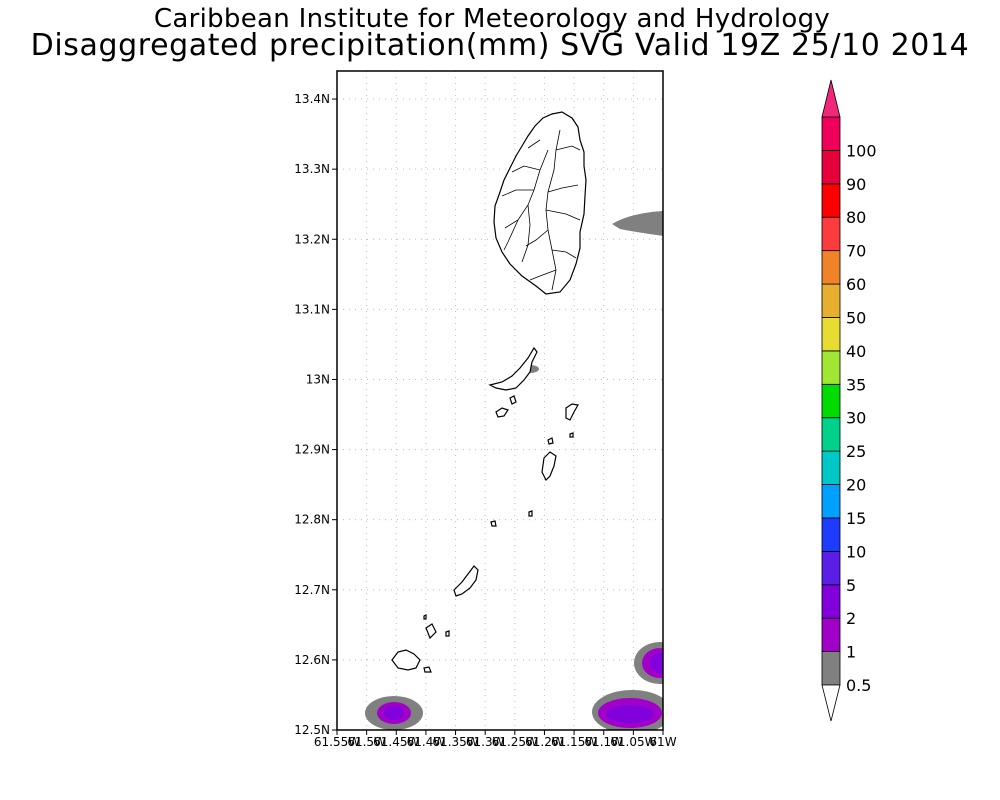  Describe the element at coordinates (366, 742) in the screenshot. I see `lon-tick-label: 61.5W` at that location.